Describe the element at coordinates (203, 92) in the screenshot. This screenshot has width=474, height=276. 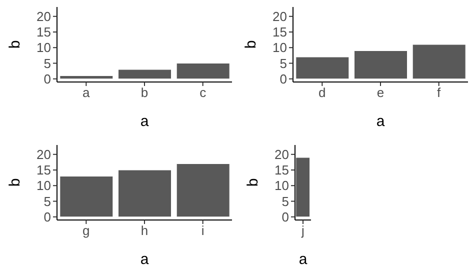
I see `x-tick-label: c` at that location.